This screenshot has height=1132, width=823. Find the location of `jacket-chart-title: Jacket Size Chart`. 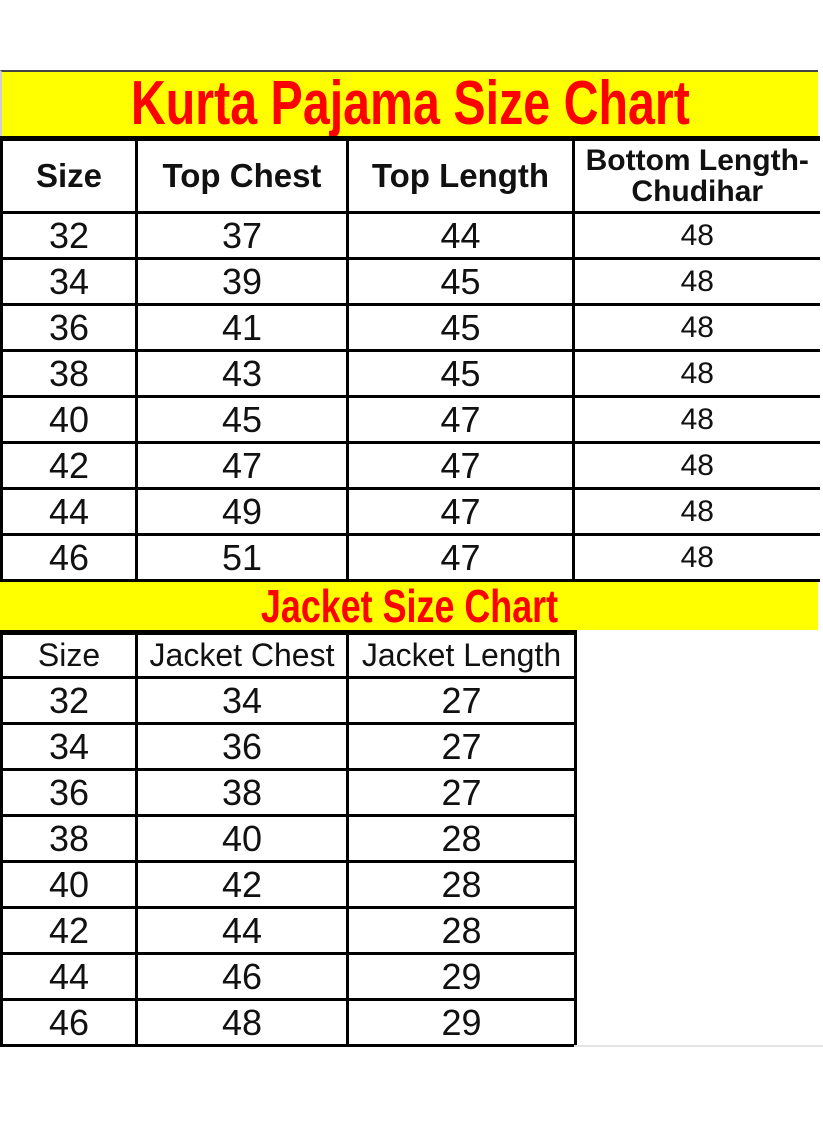

jacket-chart-title: Jacket Size Chart is located at coordinates (409, 606).